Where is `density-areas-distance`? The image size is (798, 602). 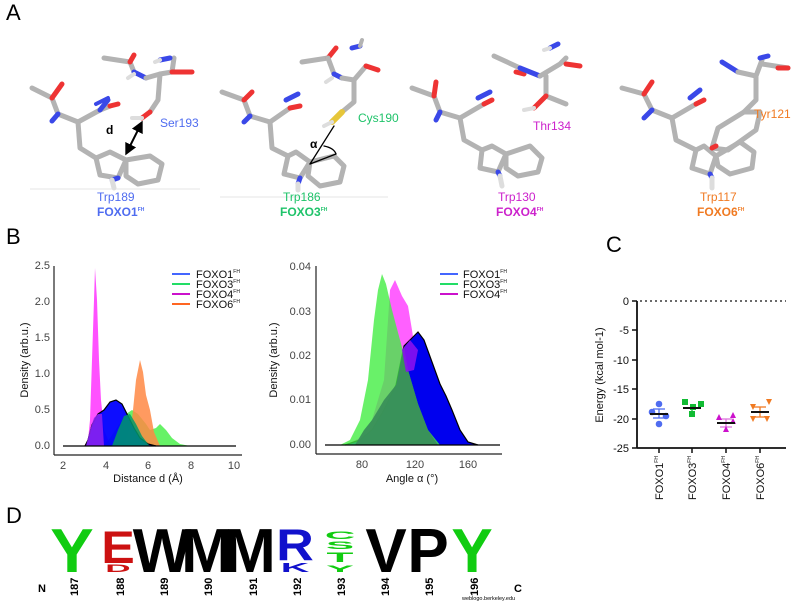 density-areas-distance is located at coordinates (149, 357).